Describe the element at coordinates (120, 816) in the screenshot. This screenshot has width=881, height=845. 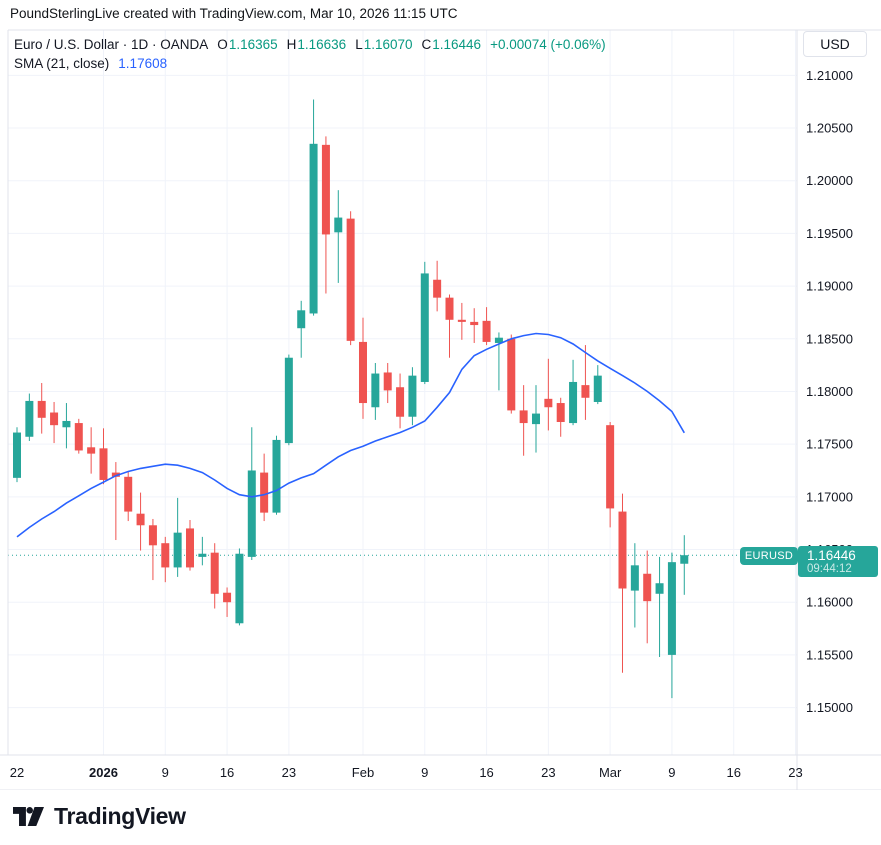
I see `tradingview-logo-text: TradingView` at that location.